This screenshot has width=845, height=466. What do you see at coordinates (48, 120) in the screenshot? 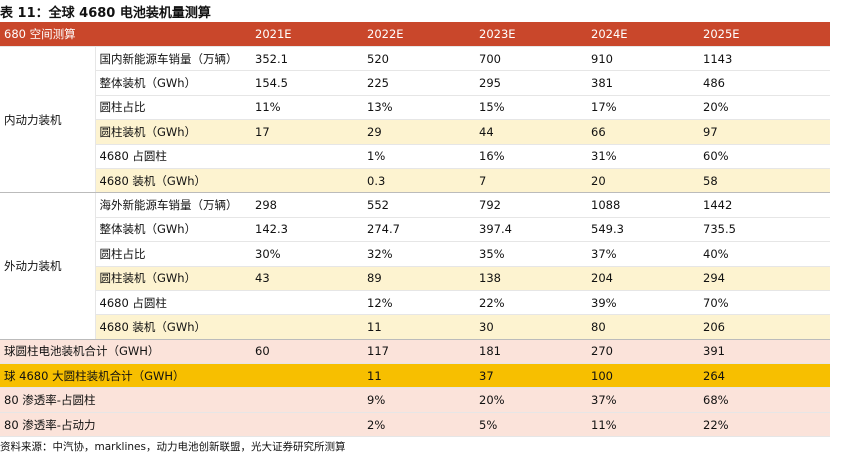
I see `group-label: 内动力装机` at bounding box center [48, 120].